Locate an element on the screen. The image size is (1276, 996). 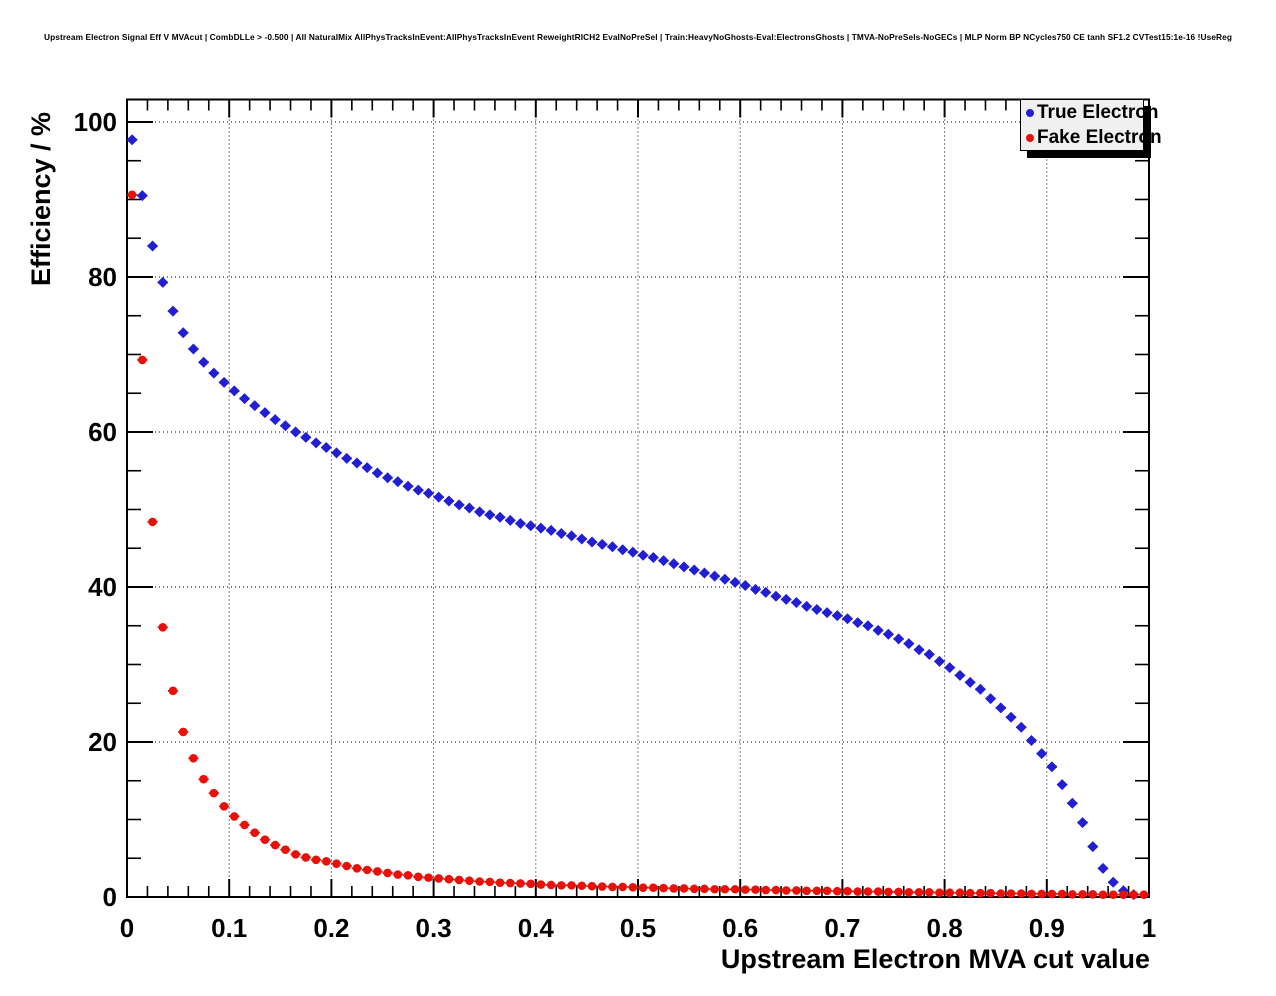
svg-text: 40 is located at coordinates (102, 587).